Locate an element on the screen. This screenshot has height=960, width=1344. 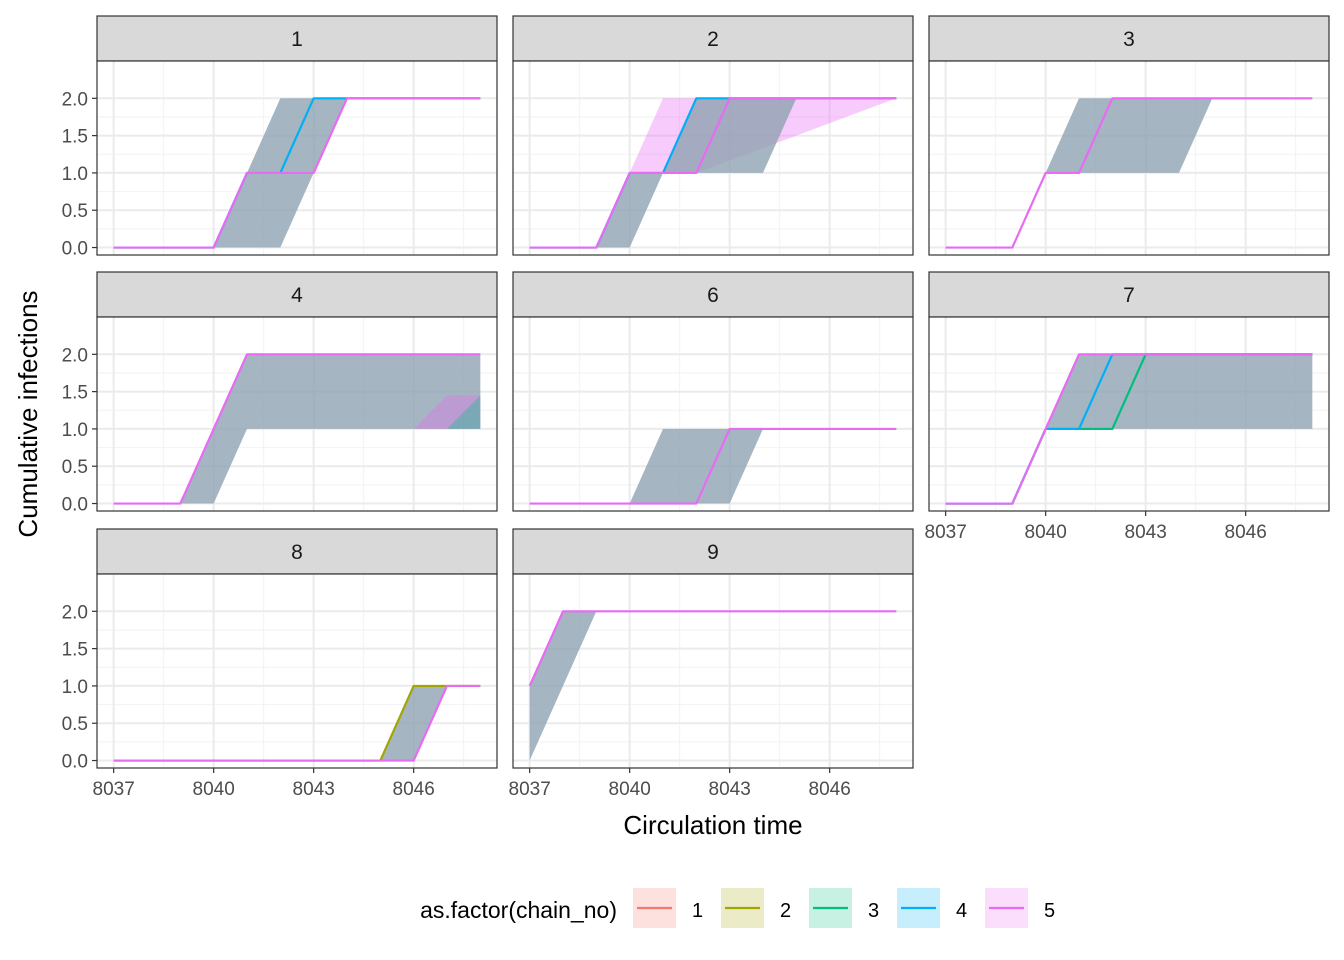
legend-label: 3 is located at coordinates (873, 911).